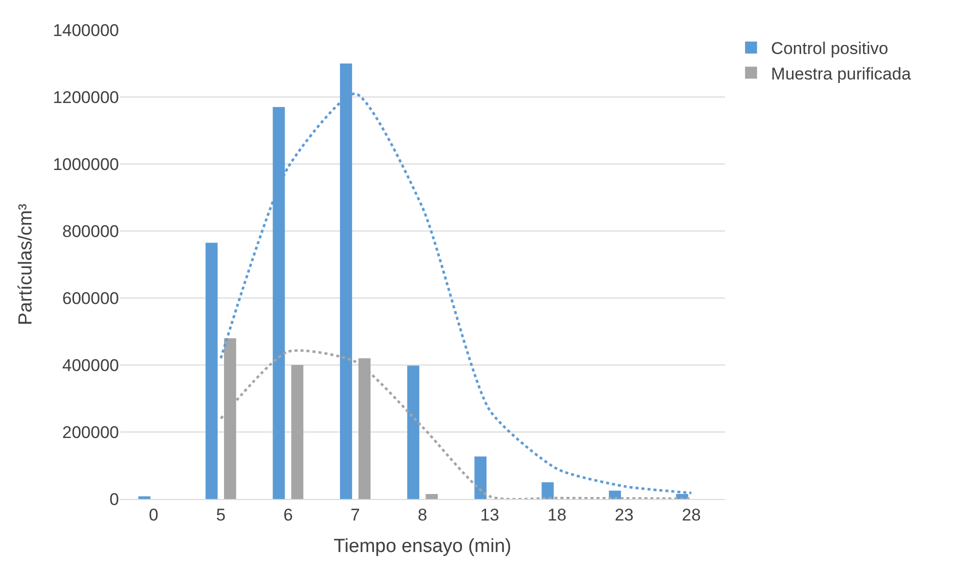 This screenshot has width=955, height=579. What do you see at coordinates (490, 514) in the screenshot?
I see `x-tick-label: 13` at bounding box center [490, 514].